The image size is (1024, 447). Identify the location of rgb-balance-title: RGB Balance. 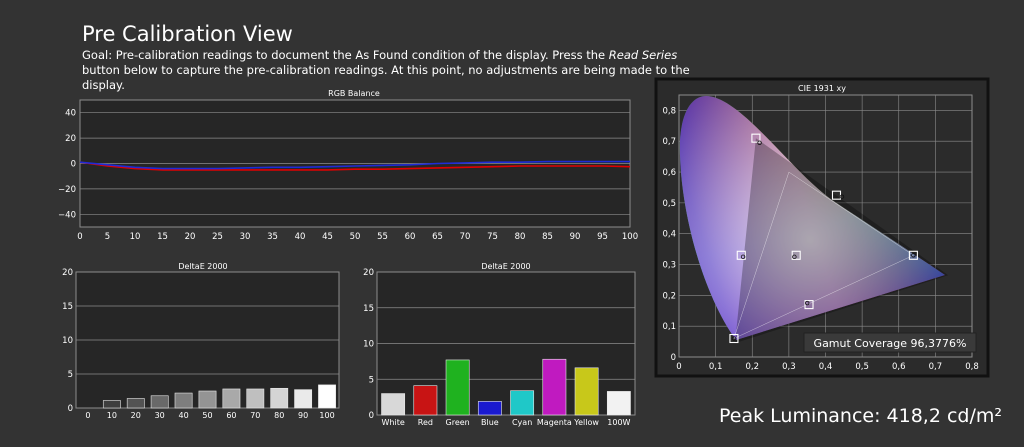
(354, 93).